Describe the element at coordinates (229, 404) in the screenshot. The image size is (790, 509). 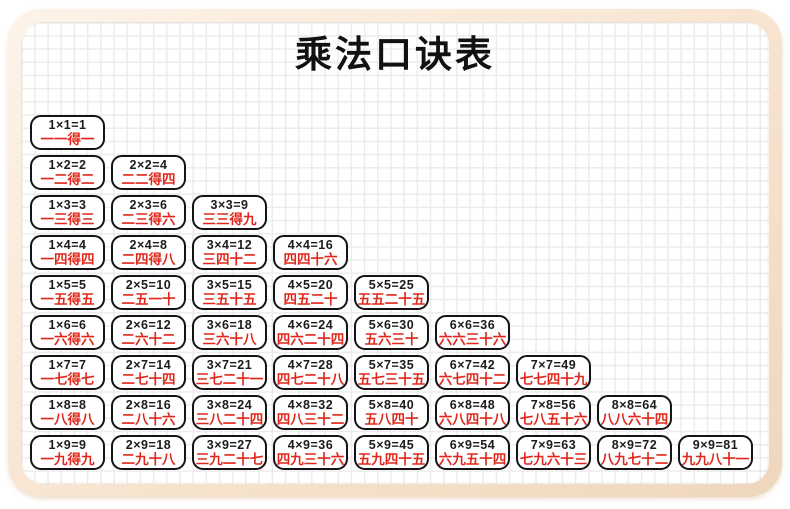
I see `equation-text: 3×8=24` at that location.